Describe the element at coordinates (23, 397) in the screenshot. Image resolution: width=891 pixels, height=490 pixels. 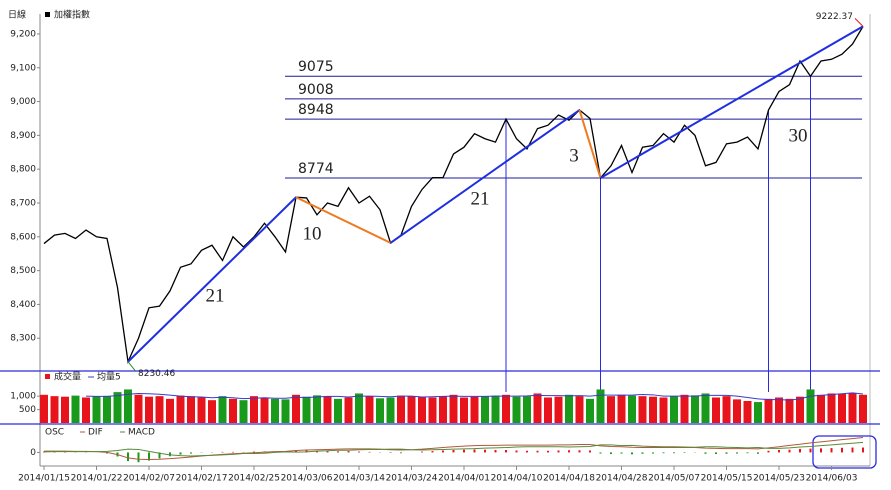
I see `y-tick-label: 1,000` at that location.